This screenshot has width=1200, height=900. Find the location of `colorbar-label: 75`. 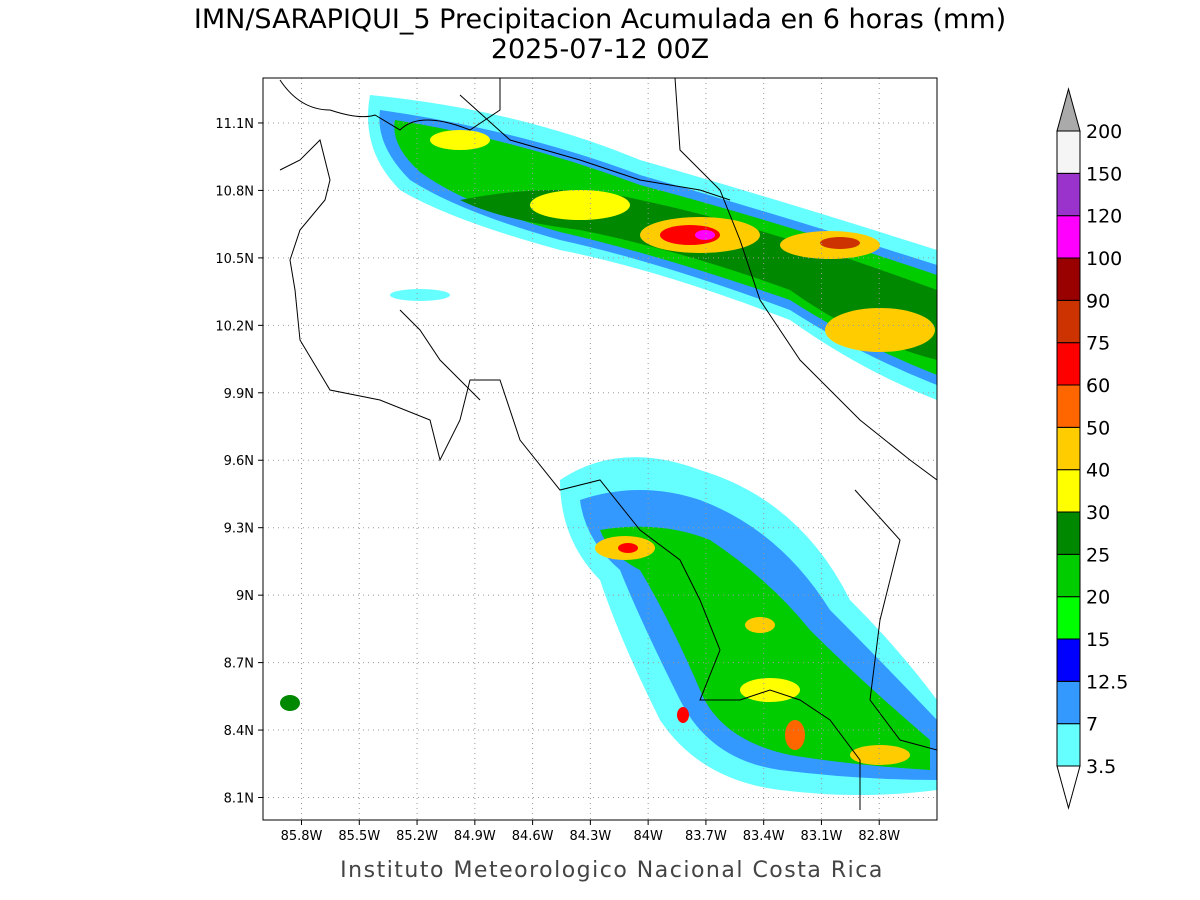

colorbar-label: 75 is located at coordinates (1098, 344).